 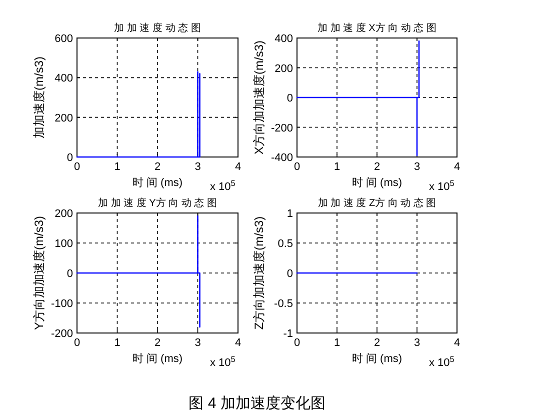 What do you see at coordinates (63, 39) in the screenshot?
I see `y-tick-label: 600` at bounding box center [63, 39].